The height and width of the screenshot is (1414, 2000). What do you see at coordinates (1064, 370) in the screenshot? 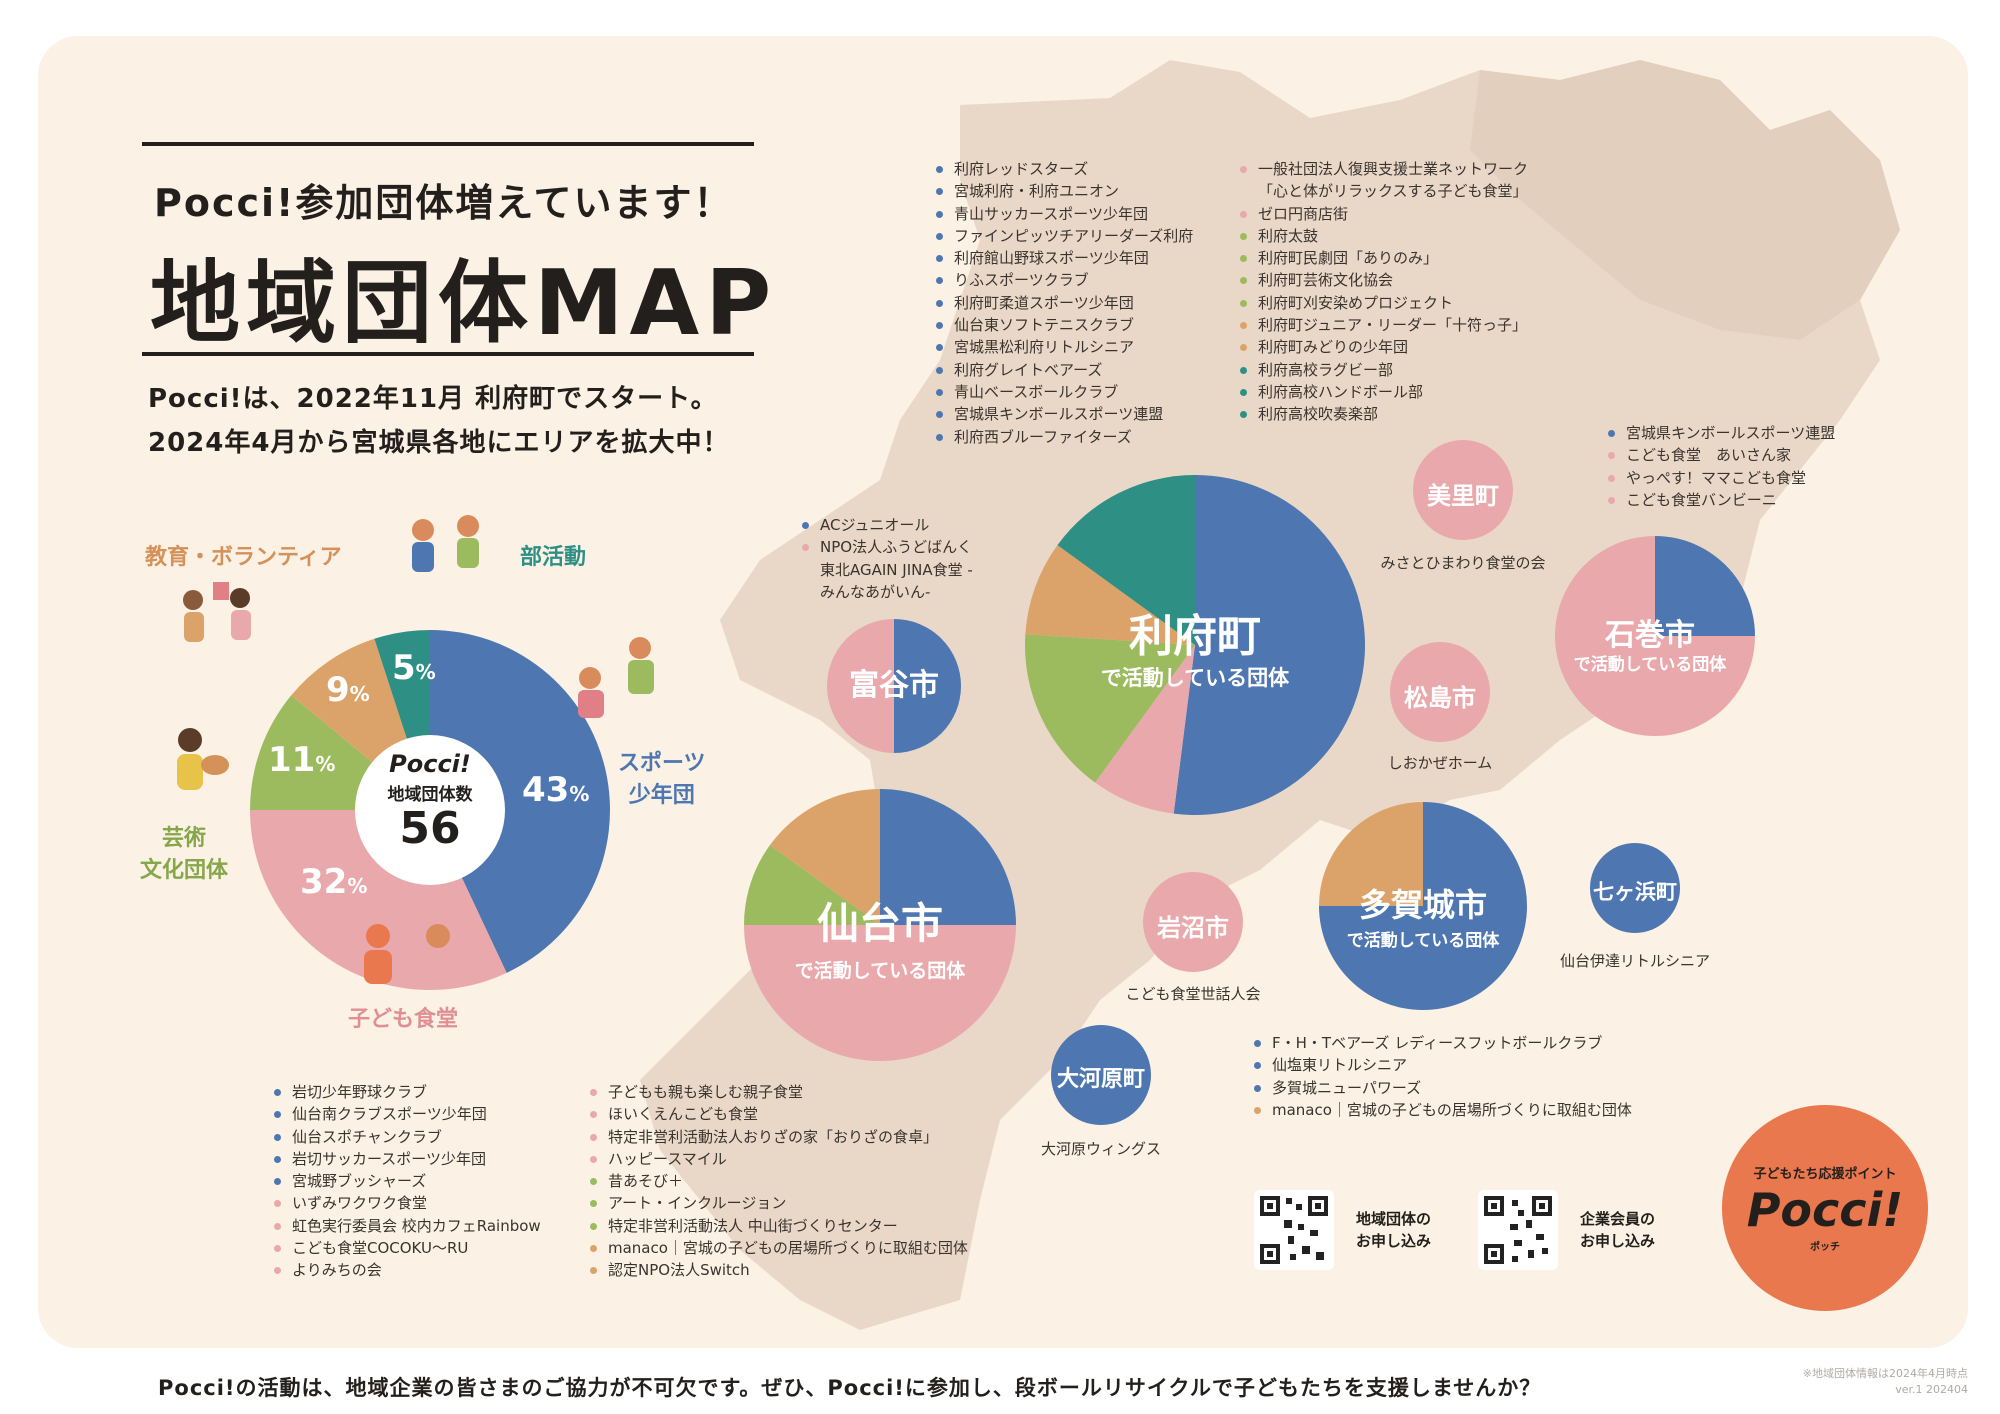
I see `list-item: 利府グレイトベアーズ` at bounding box center [1064, 370].